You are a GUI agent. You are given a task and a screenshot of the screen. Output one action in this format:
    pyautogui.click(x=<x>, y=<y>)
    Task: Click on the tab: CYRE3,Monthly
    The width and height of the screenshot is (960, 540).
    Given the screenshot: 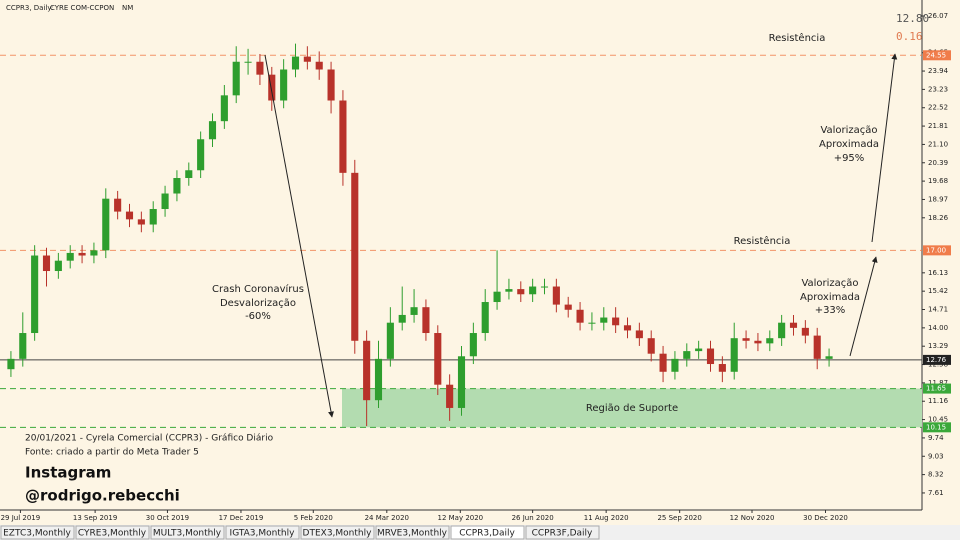 What is the action you would take?
    pyautogui.click(x=112, y=532)
    